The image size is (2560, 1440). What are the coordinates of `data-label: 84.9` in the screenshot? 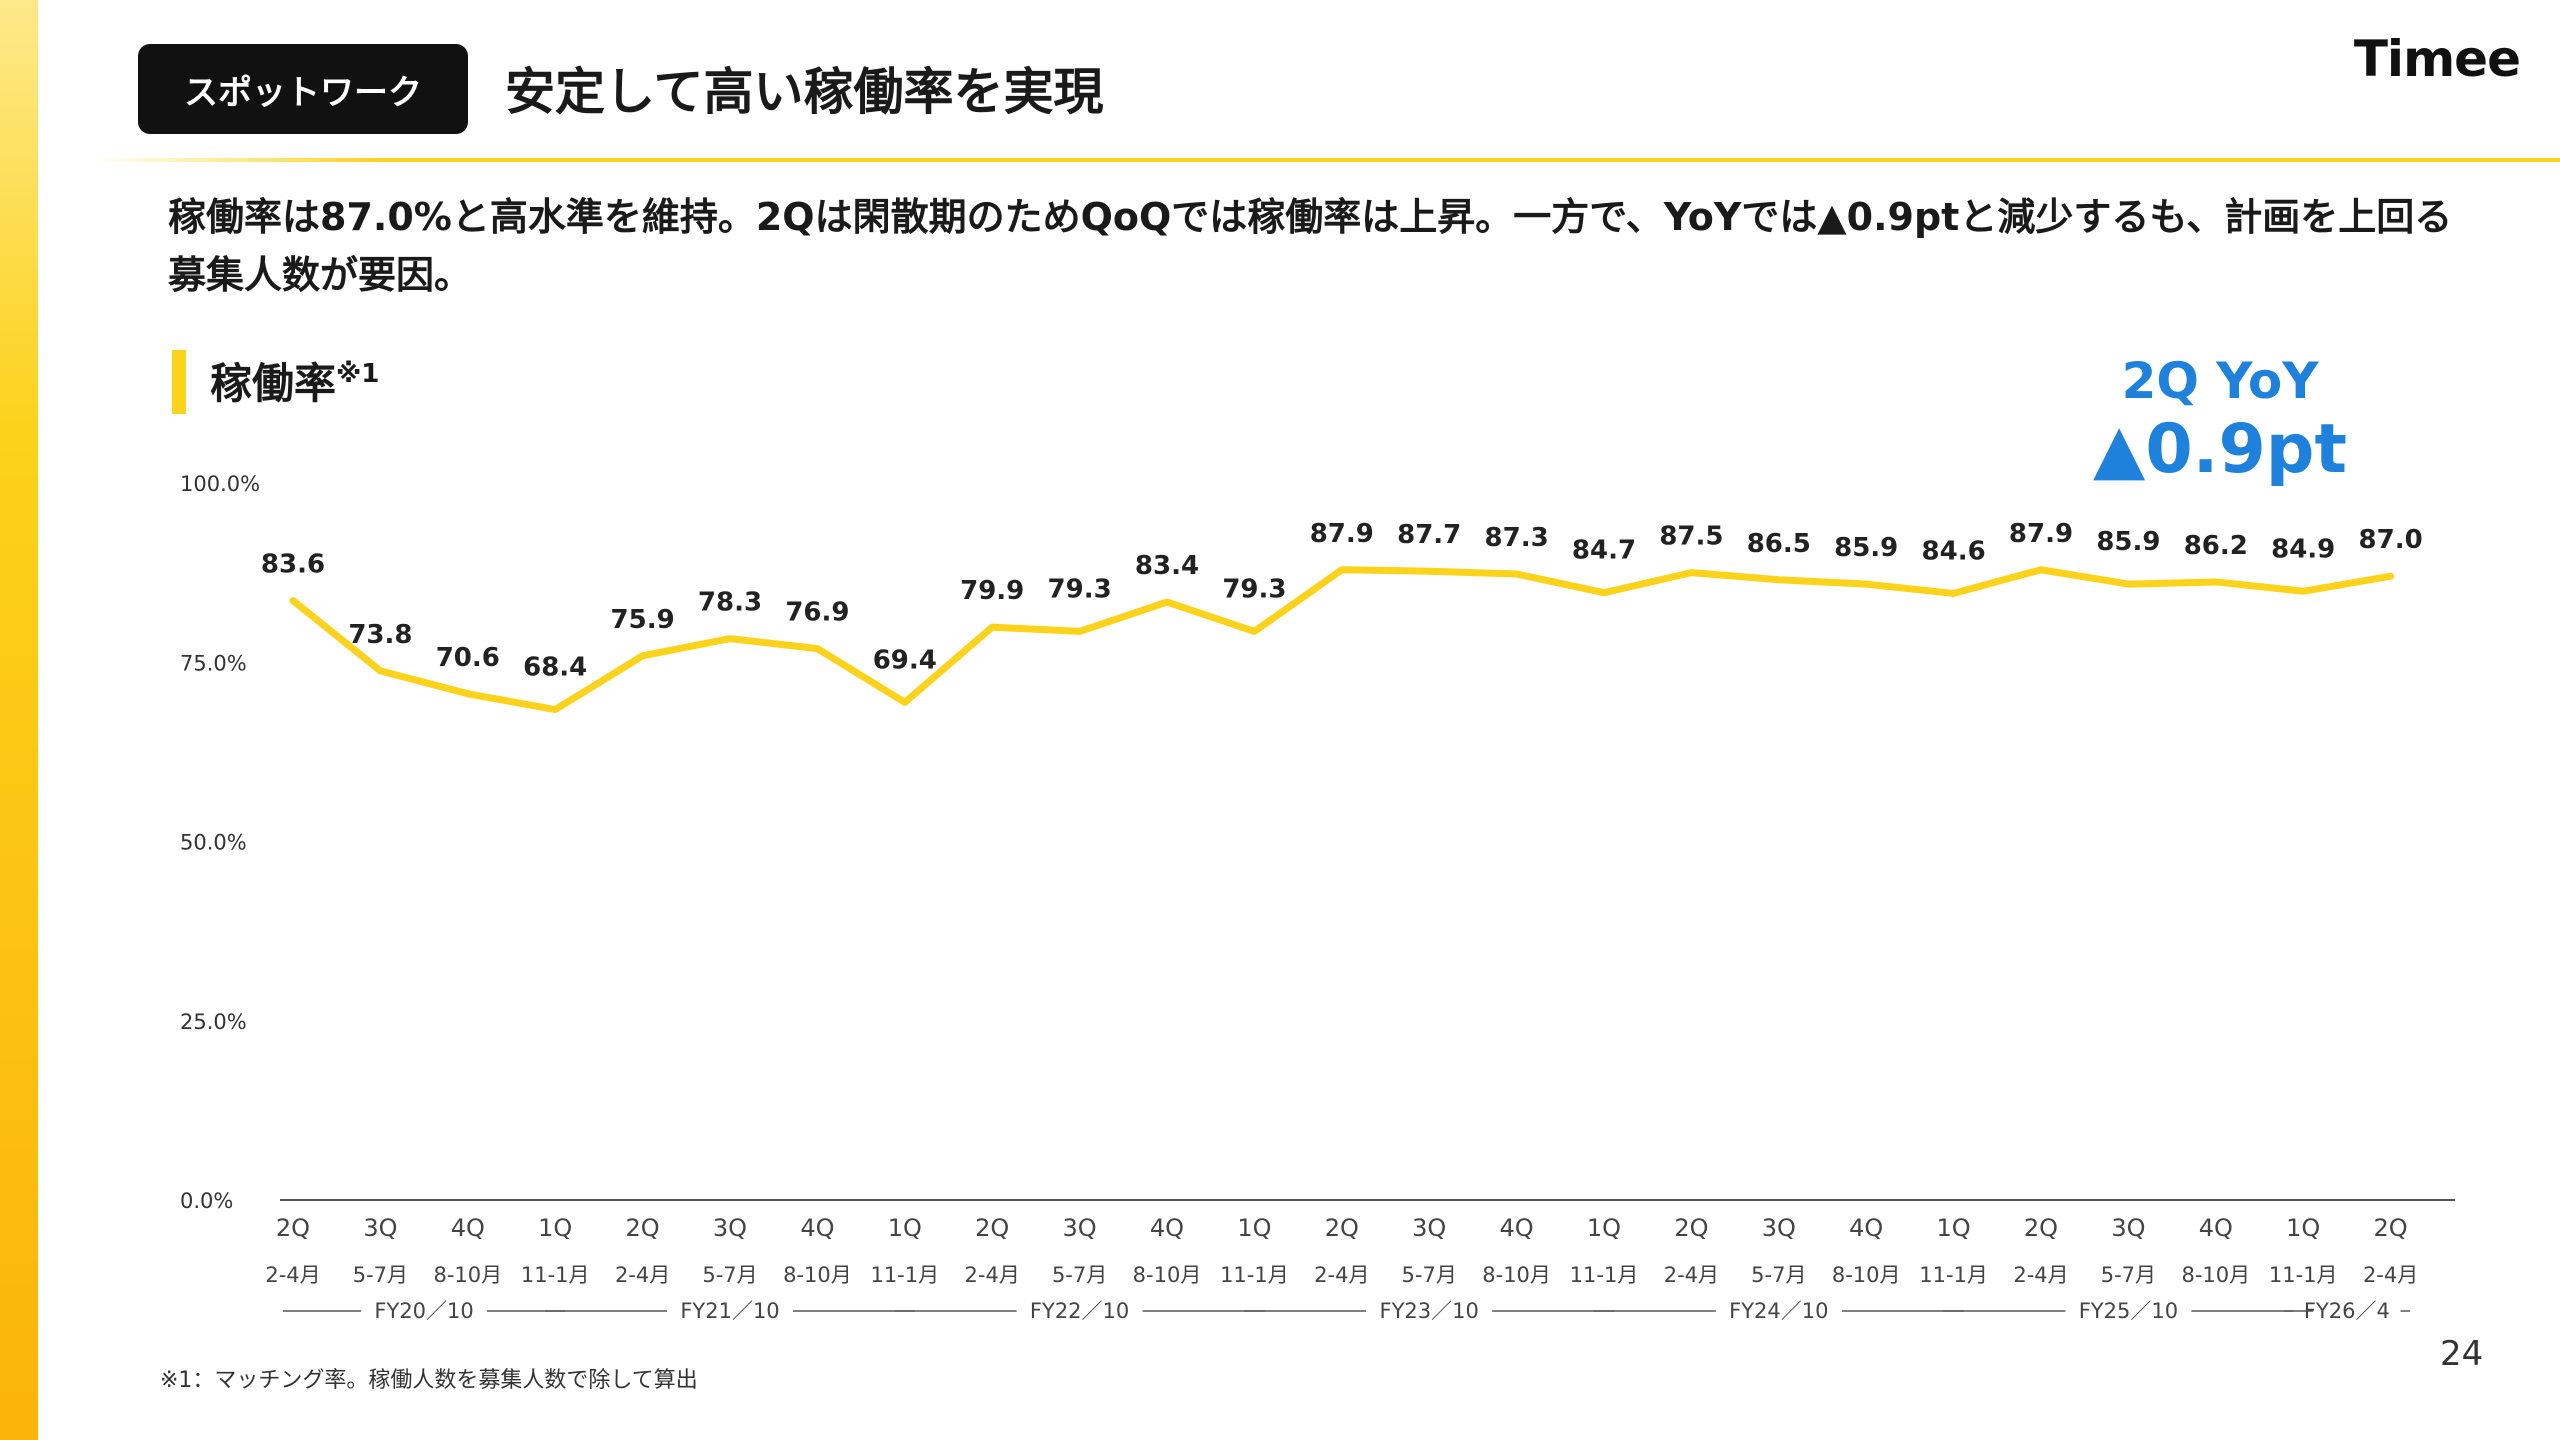 It's located at (2303, 549).